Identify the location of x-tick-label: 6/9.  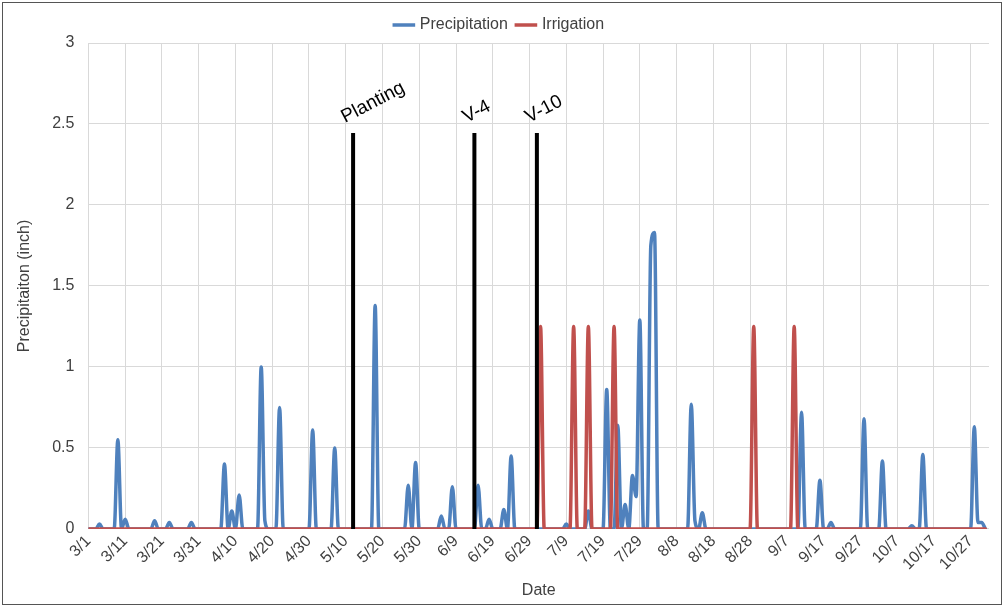
(447, 545).